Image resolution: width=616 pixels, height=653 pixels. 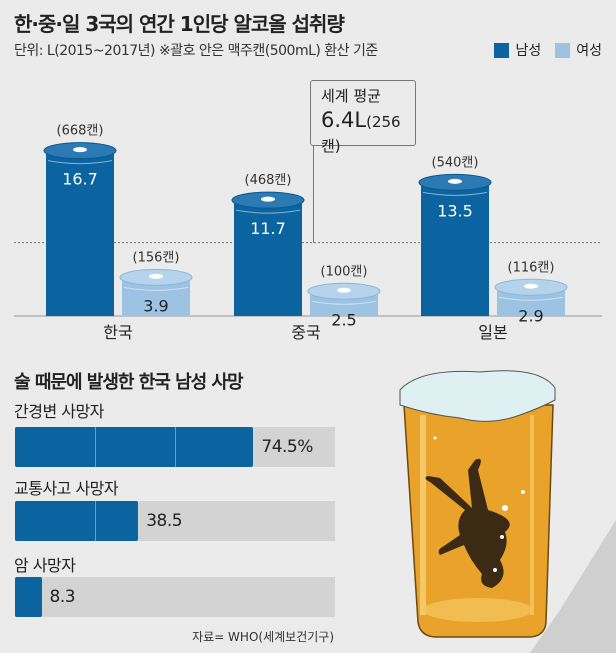 What do you see at coordinates (80, 131) in the screenshot?
I see `can-count-label: (668캔)` at bounding box center [80, 131].